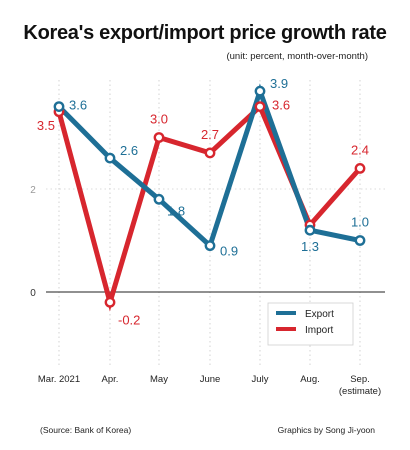 This screenshot has width=410, height=450. I want to click on graphics-credit: Graphics by Song Ji-yoon, so click(326, 430).